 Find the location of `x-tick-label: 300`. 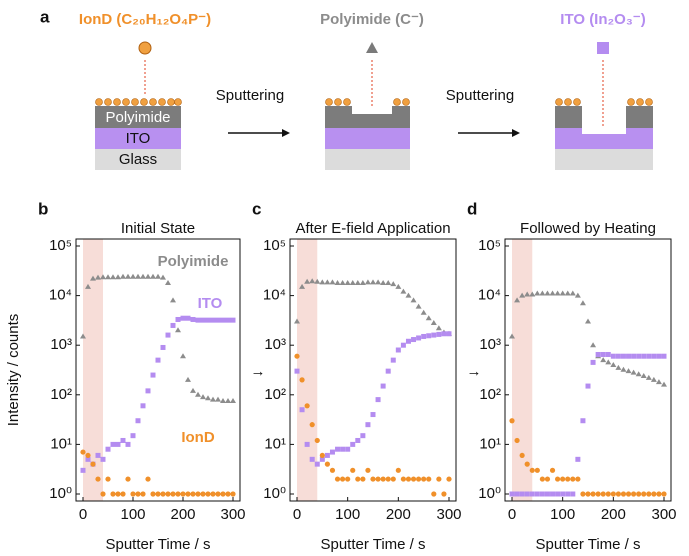

x-tick-label: 300 is located at coordinates (663, 514).